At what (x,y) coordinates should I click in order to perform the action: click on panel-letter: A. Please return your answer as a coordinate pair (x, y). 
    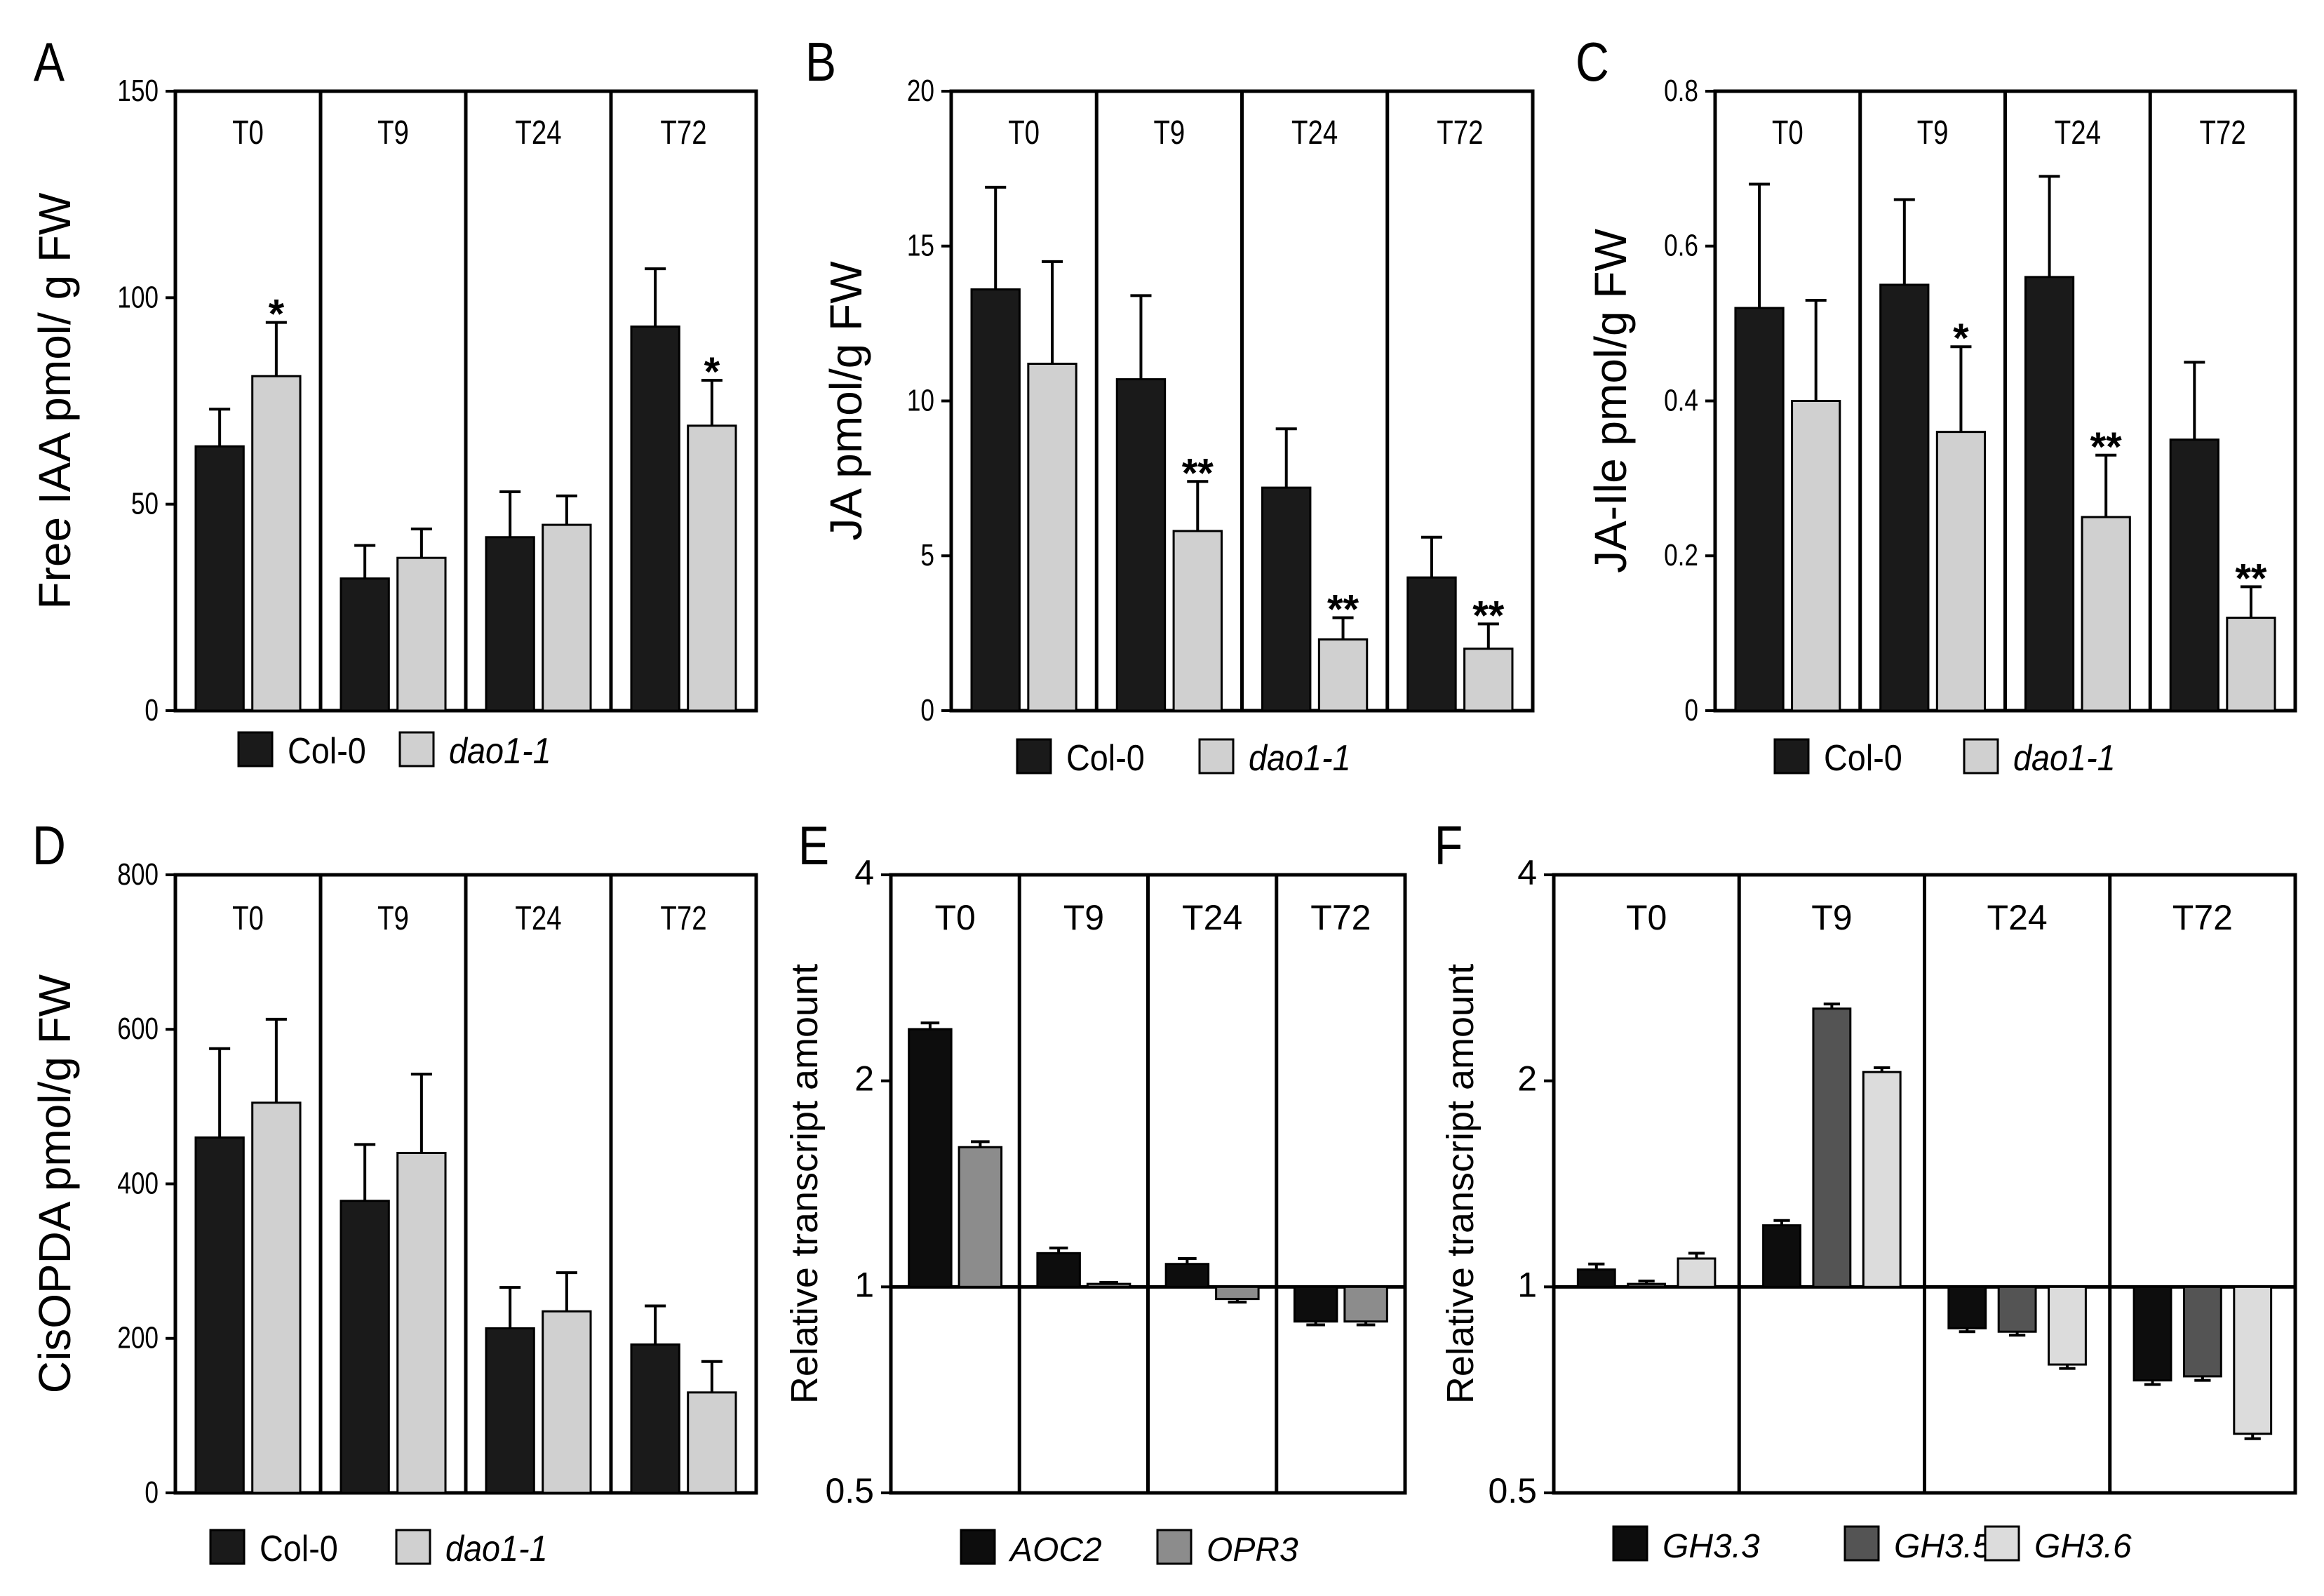
    Looking at the image, I should click on (49, 63).